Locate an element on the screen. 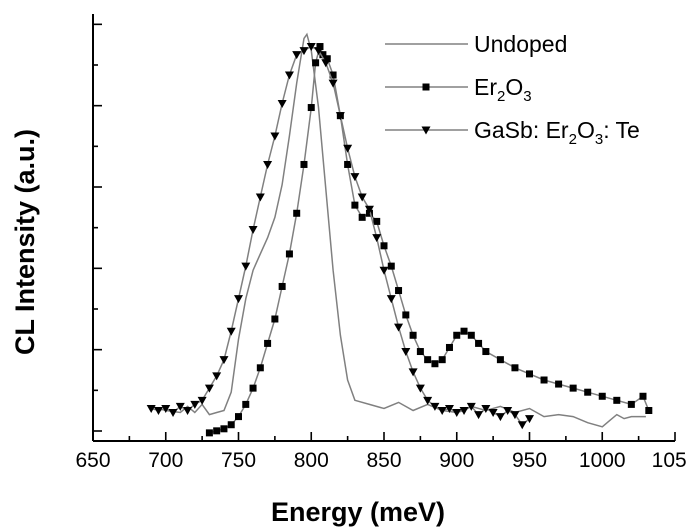 This screenshot has width=687, height=531. y-axis-title: CL Intensity (a.u.) is located at coordinates (25, 242).